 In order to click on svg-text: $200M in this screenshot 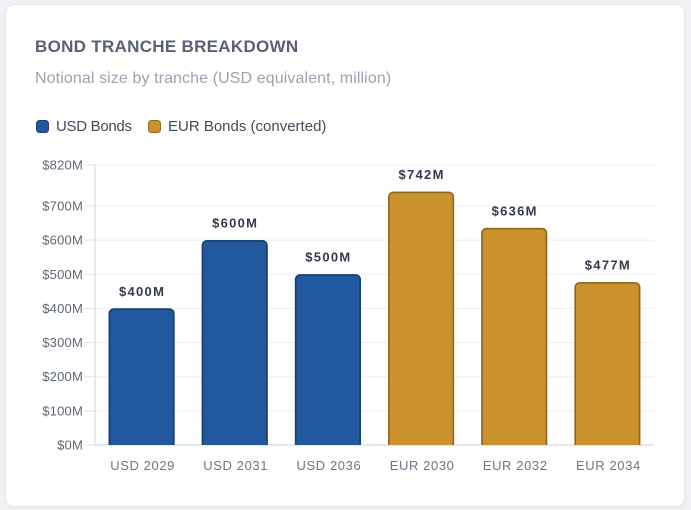, I will do `click(62, 376)`.